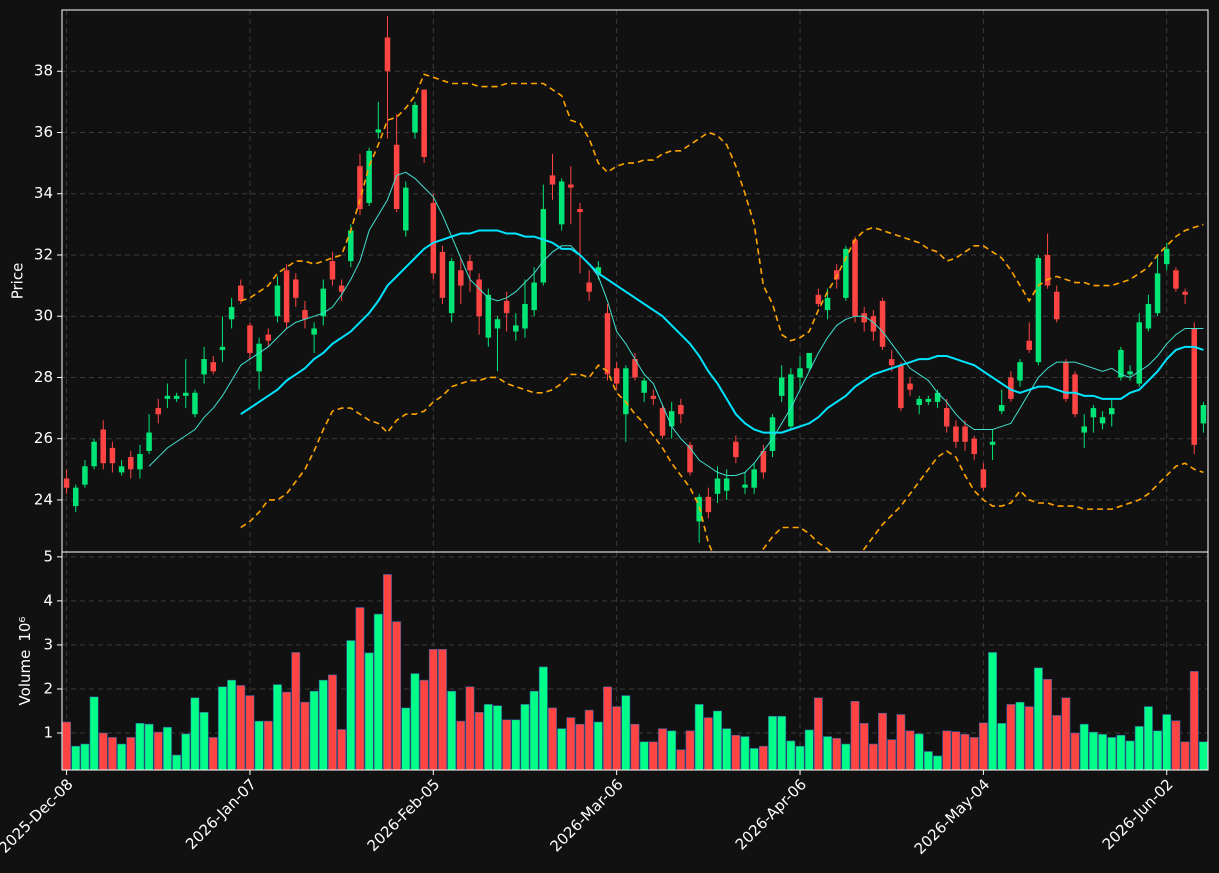 The width and height of the screenshot is (1219, 873). I want to click on y-axis-scale: 10⁶, so click(25, 629).